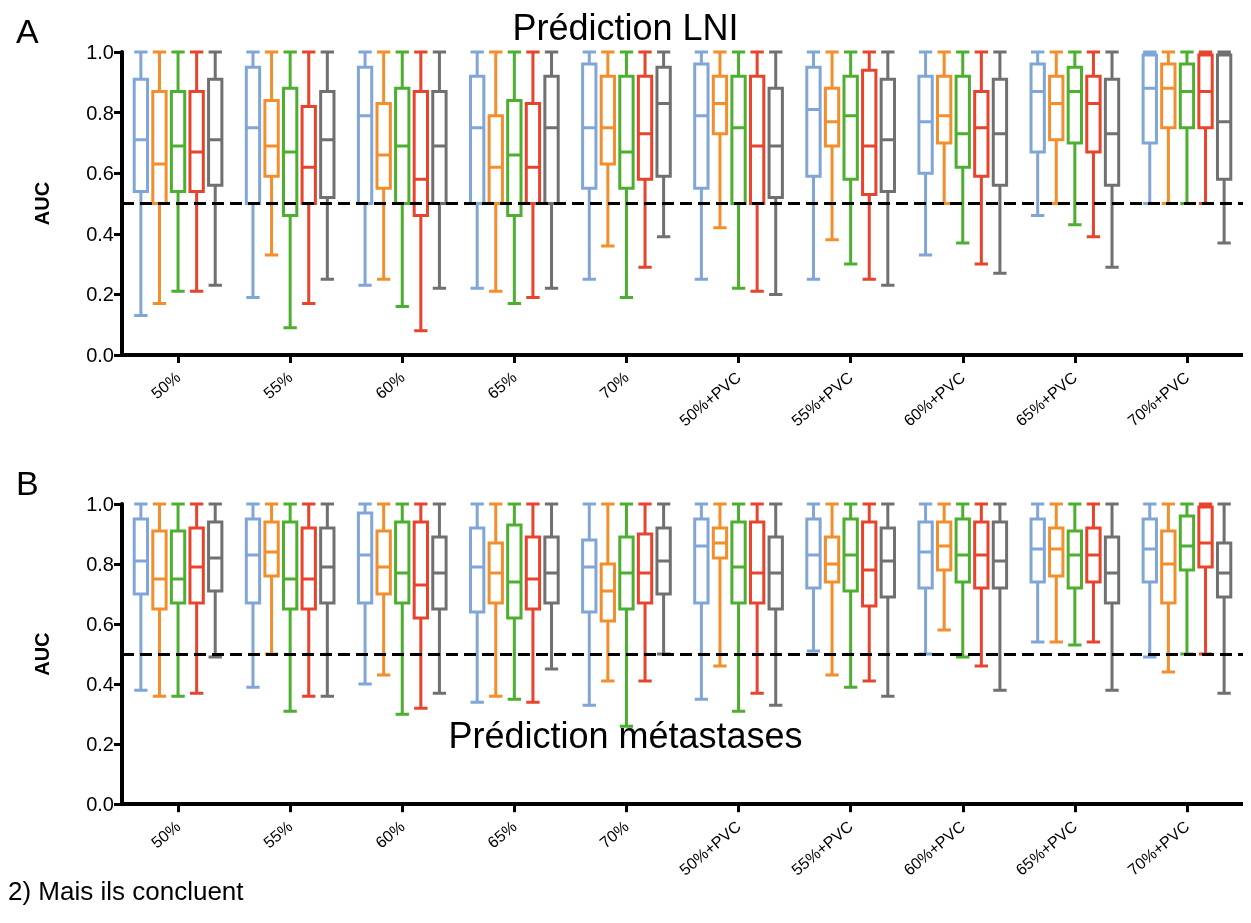 The width and height of the screenshot is (1251, 923). Describe the element at coordinates (27, 31) in the screenshot. I see `text: A` at that location.